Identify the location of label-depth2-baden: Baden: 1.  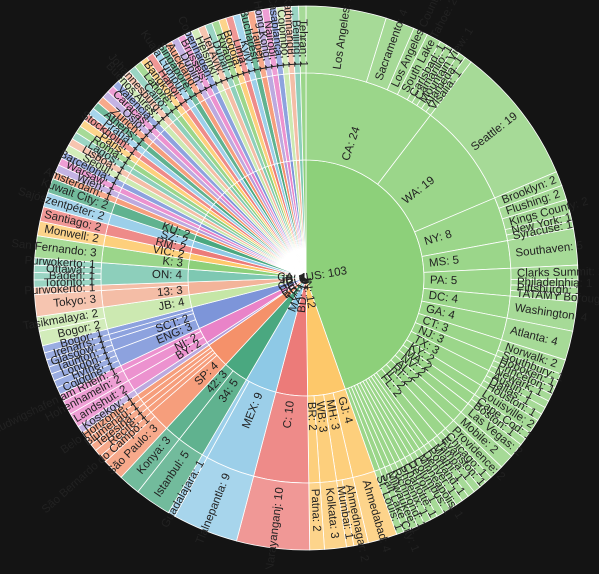
(72, 276).